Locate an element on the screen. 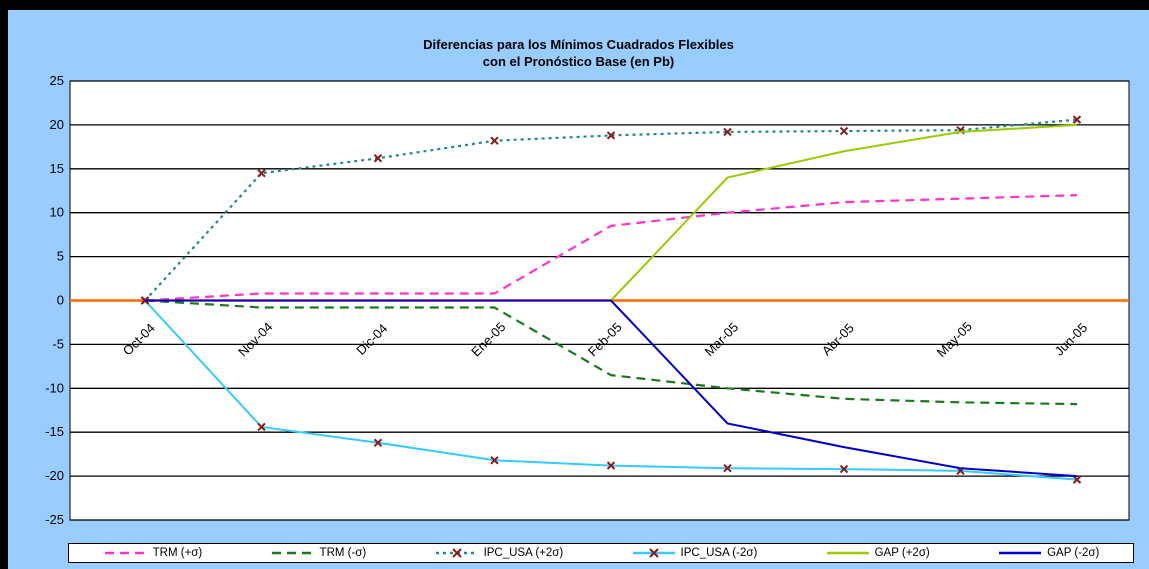 This screenshot has width=1149, height=569. legend-label: IPC_USA (+2σ) is located at coordinates (523, 553).